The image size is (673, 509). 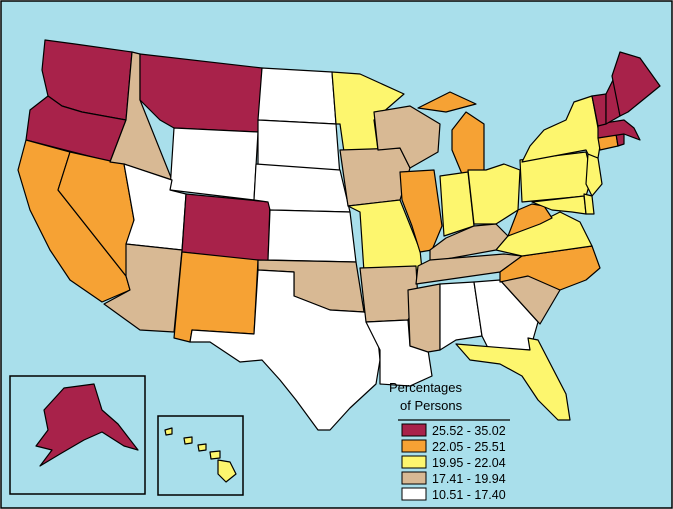 I want to click on legend-label-4: 17.41 - 19.94, so click(x=469, y=479).